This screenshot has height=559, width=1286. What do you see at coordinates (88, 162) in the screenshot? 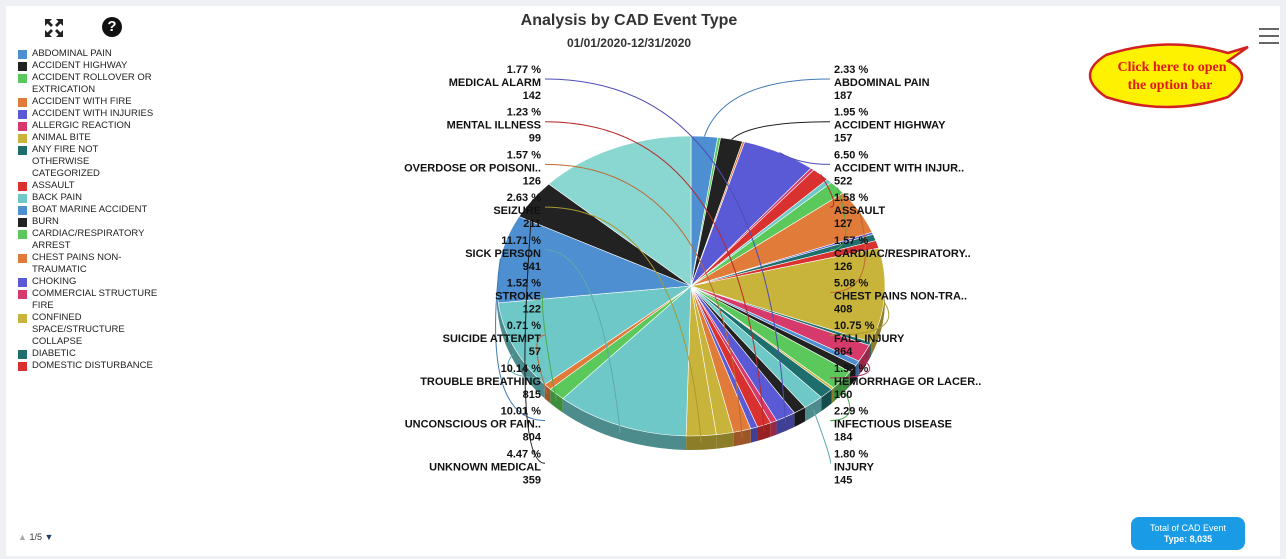
I see `legend-item: ANY FIRE NOT OTHERWISE CATEGORIZED` at bounding box center [88, 162].